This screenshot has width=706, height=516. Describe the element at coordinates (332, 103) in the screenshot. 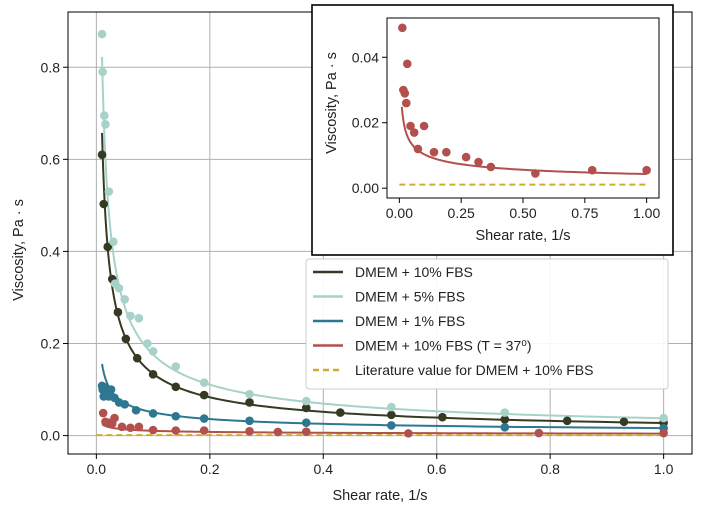

I see `inset-y-axis-label: Viscosity, Pa · s` at that location.